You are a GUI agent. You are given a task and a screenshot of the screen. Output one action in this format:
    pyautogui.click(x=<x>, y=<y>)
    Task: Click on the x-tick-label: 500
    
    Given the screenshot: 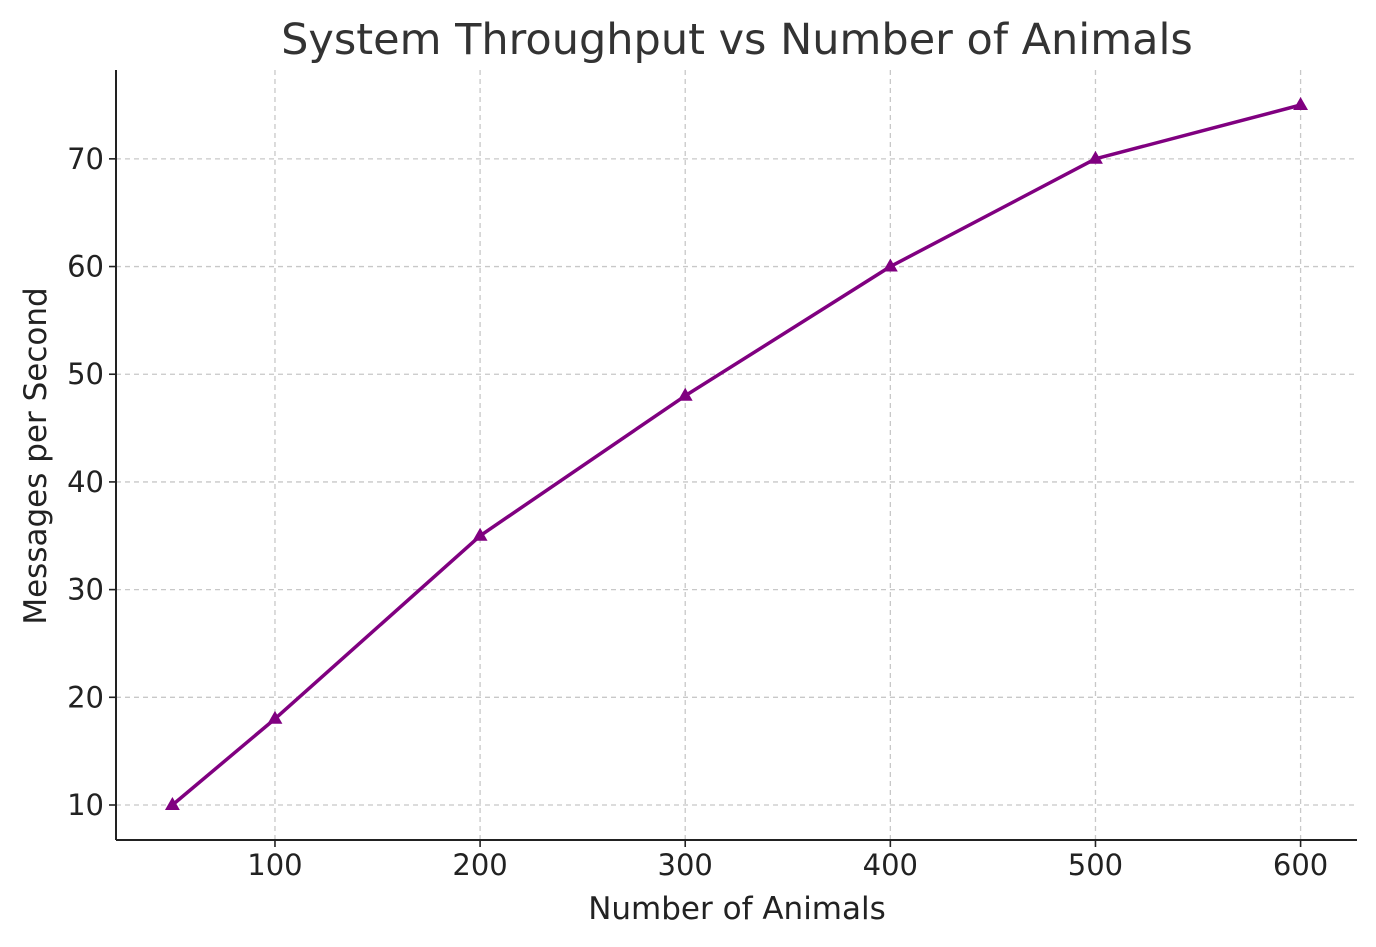 What is the action you would take?
    pyautogui.click(x=1095, y=865)
    